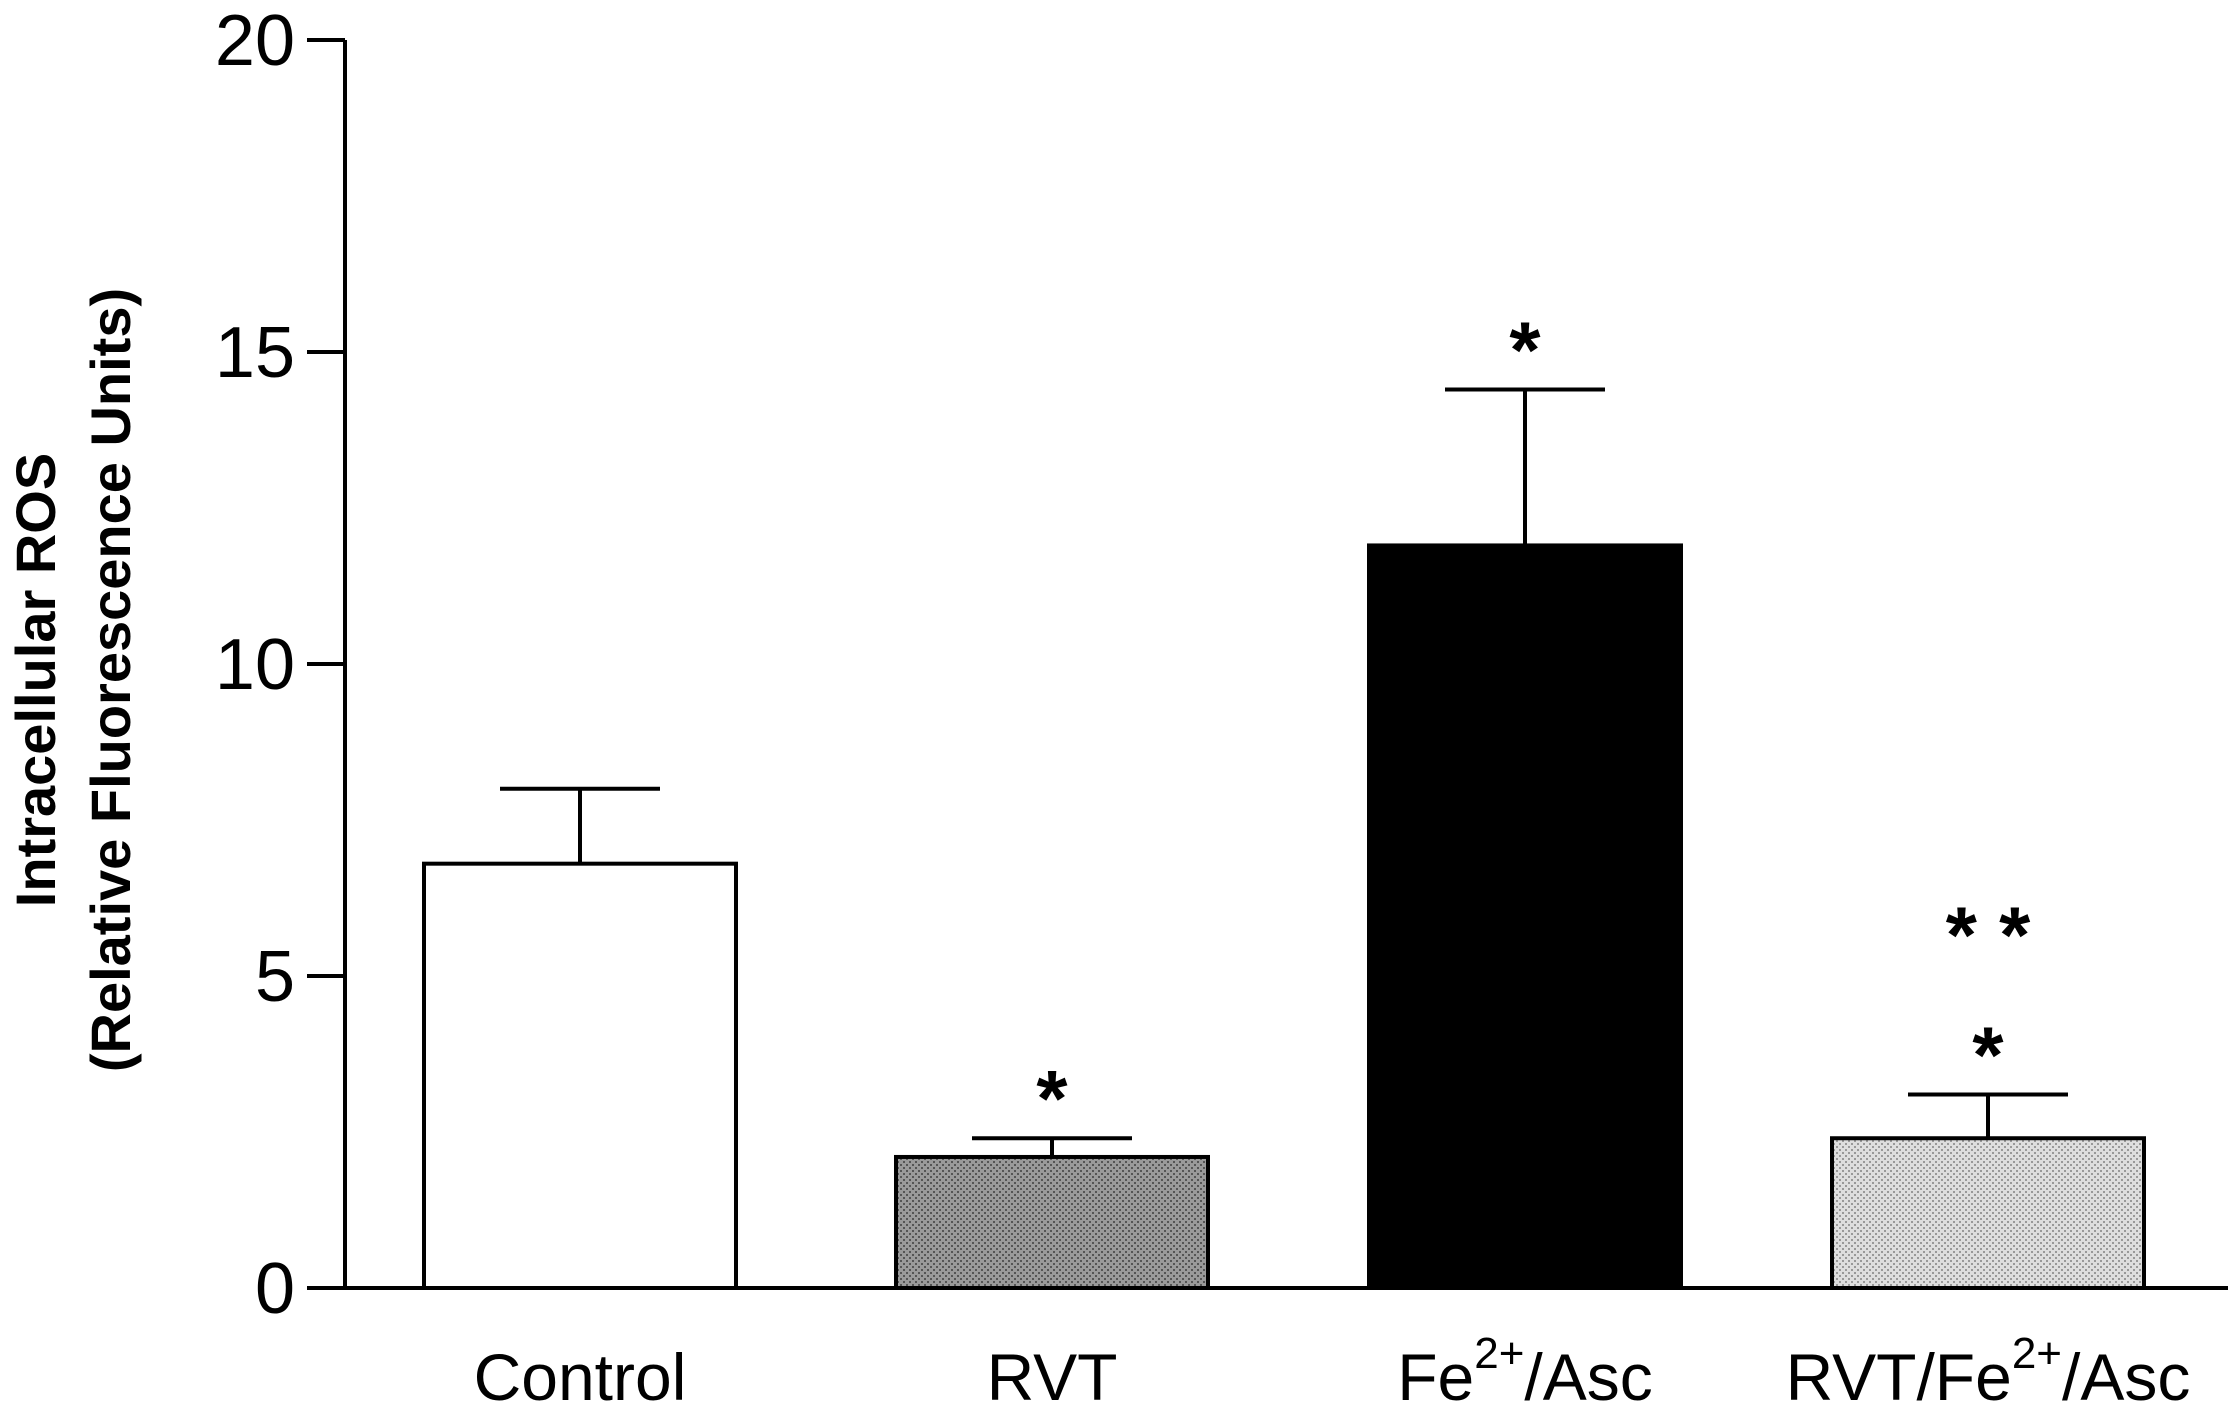 Image resolution: width=2230 pixels, height=1426 pixels. What do you see at coordinates (1052, 1377) in the screenshot?
I see `x-tick-label-1: RVT` at bounding box center [1052, 1377].